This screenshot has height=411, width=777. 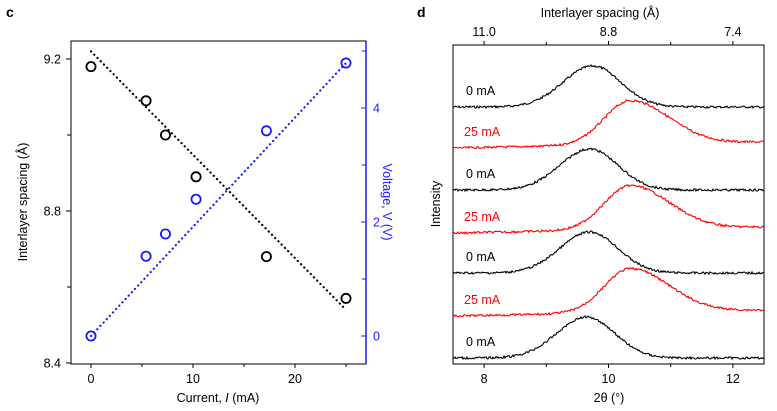 What do you see at coordinates (22, 202) in the screenshot?
I see `y-axis-title-c: Interlayer spacing (Å)` at bounding box center [22, 202].